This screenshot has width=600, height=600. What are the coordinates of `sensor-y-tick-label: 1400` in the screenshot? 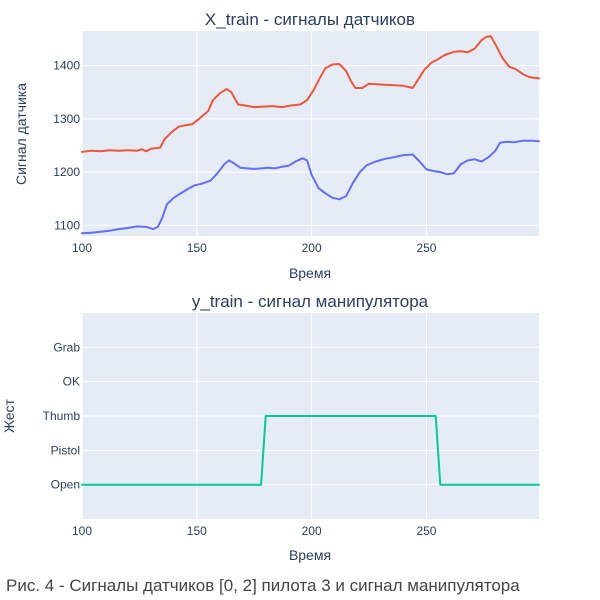 It's located at (66, 66).